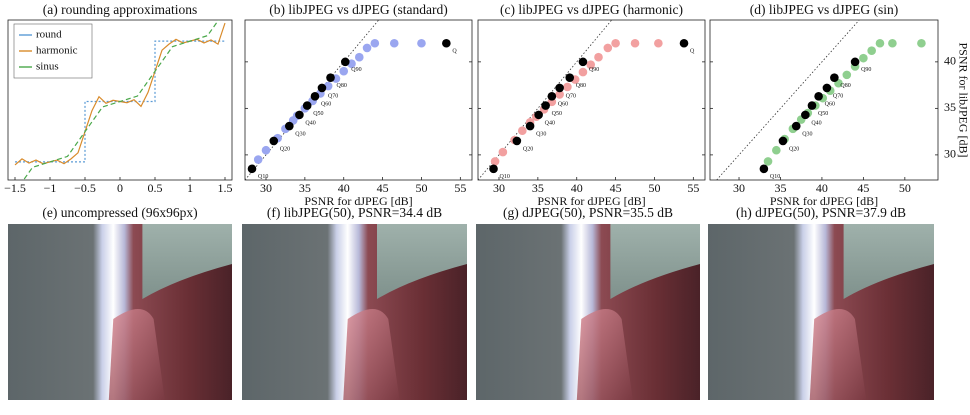 The height and width of the screenshot is (415, 970). What do you see at coordinates (49, 35) in the screenshot?
I see `legend-label: round` at bounding box center [49, 35].